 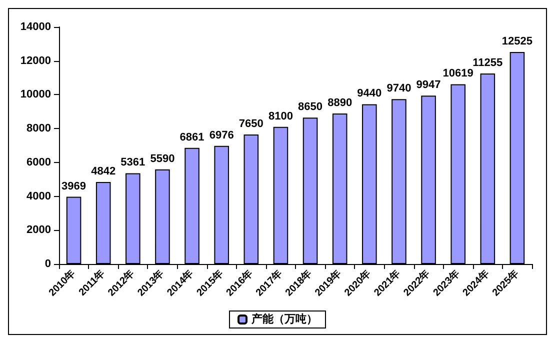 I want to click on data-label: 7650, so click(x=251, y=124).